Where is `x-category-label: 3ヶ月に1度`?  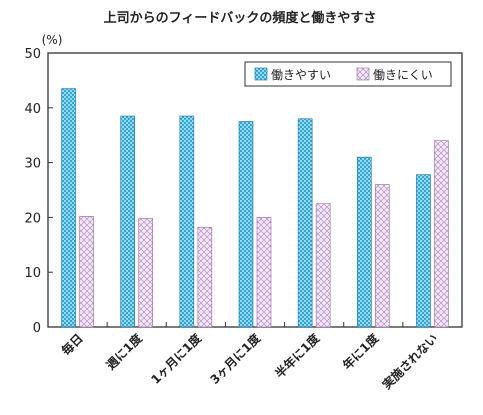 x-category-label: 3ヶ月に1度 is located at coordinates (235, 358).